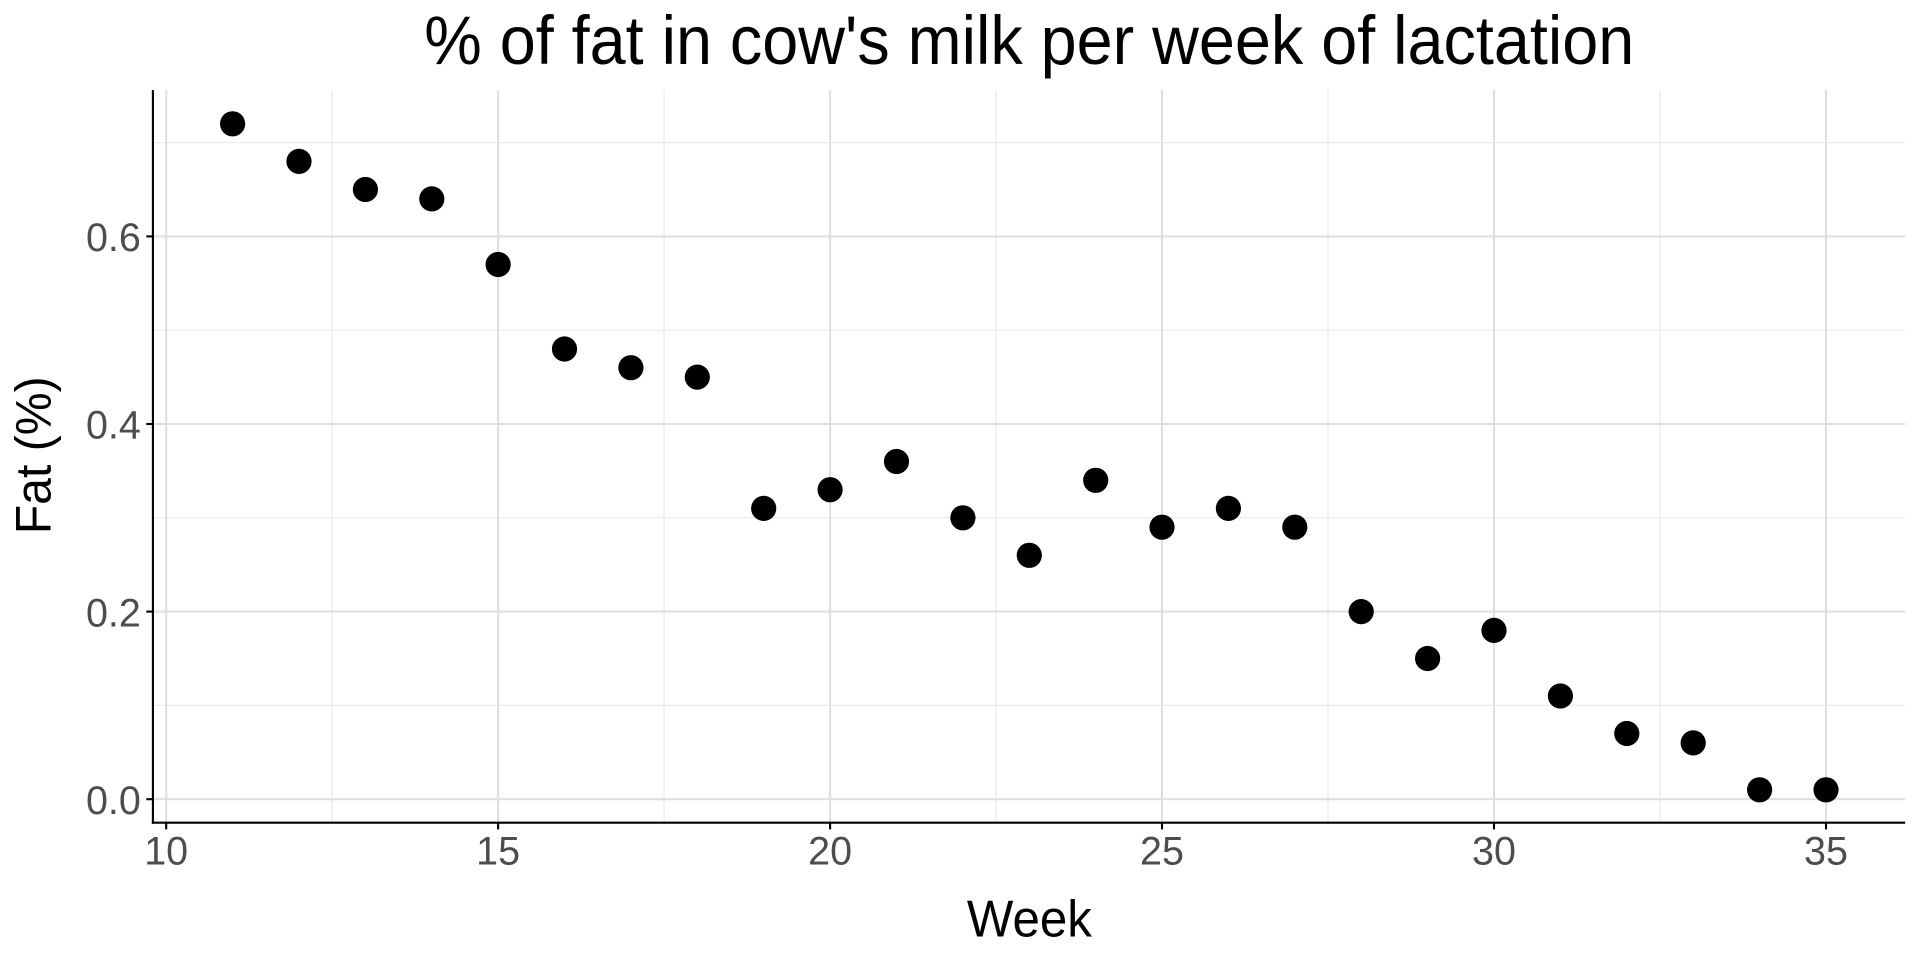  What do you see at coordinates (166, 852) in the screenshot?
I see `svg-text: 10` at bounding box center [166, 852].